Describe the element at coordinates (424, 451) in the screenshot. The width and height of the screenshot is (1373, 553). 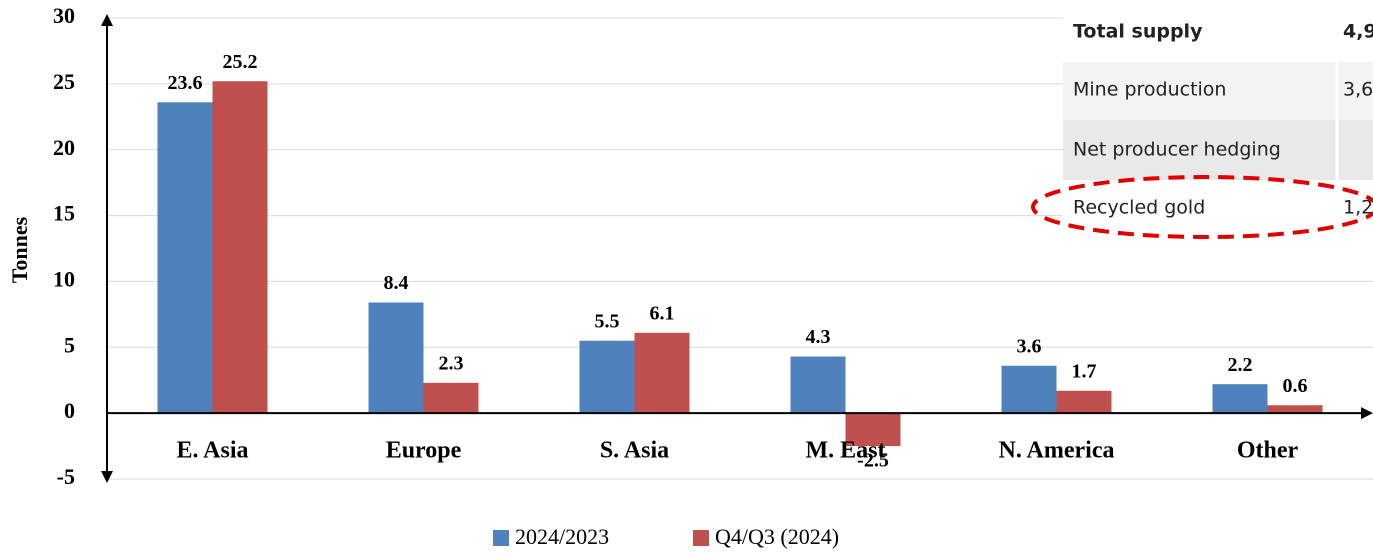
I see `x-tick-label: Europe` at that location.